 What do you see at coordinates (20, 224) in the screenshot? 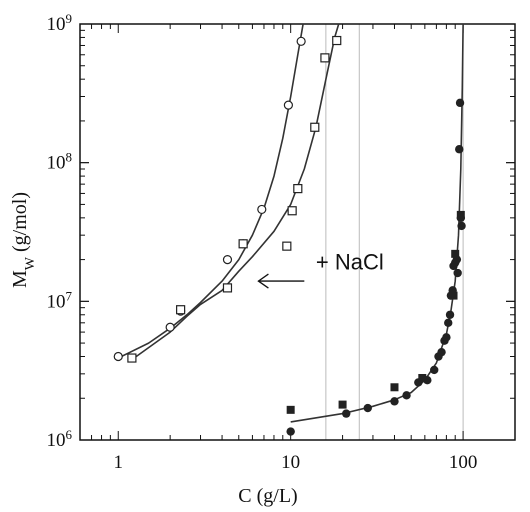
I see `y-axis-label-rest: (g/mol)` at bounding box center [20, 224].